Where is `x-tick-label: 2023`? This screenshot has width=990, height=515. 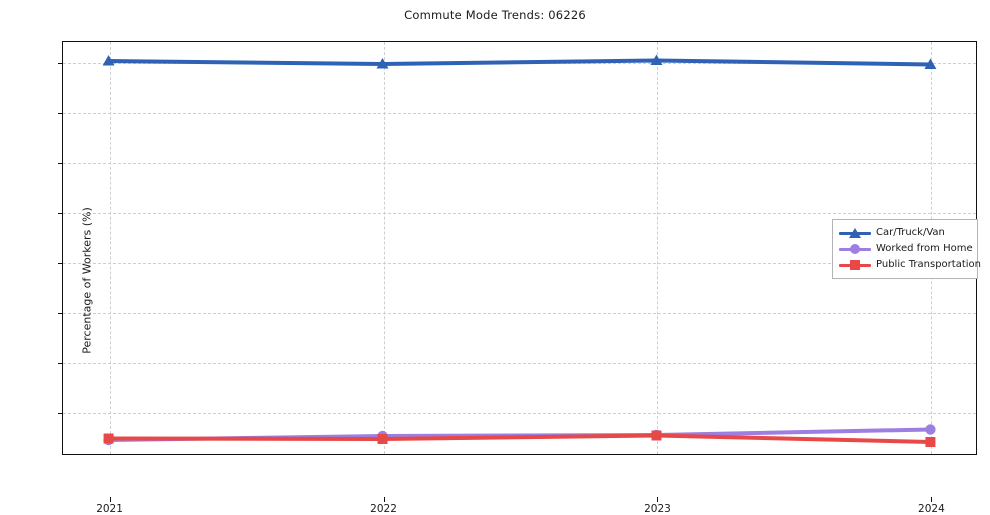 x-tick-label: 2023 is located at coordinates (657, 509).